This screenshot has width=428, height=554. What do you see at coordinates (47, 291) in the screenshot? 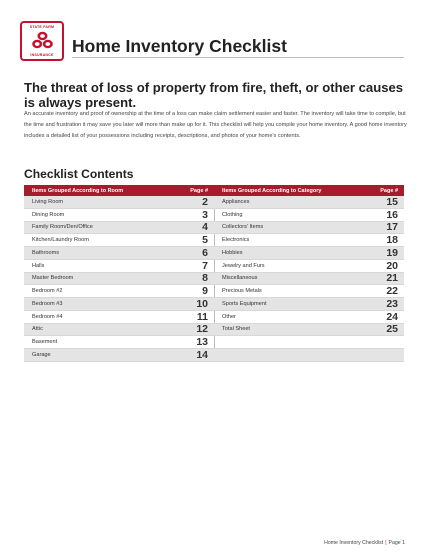
I see `room-item-name: Bedroom #2` at bounding box center [47, 291].